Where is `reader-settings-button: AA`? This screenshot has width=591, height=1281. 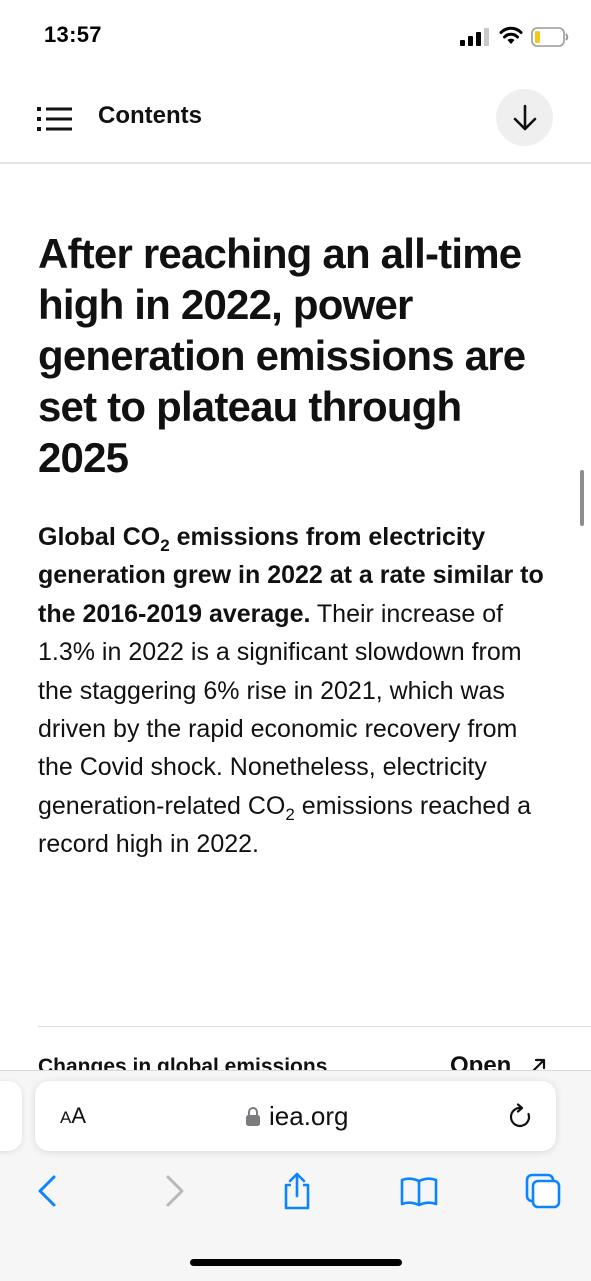 reader-settings-button: AA is located at coordinates (73, 1115).